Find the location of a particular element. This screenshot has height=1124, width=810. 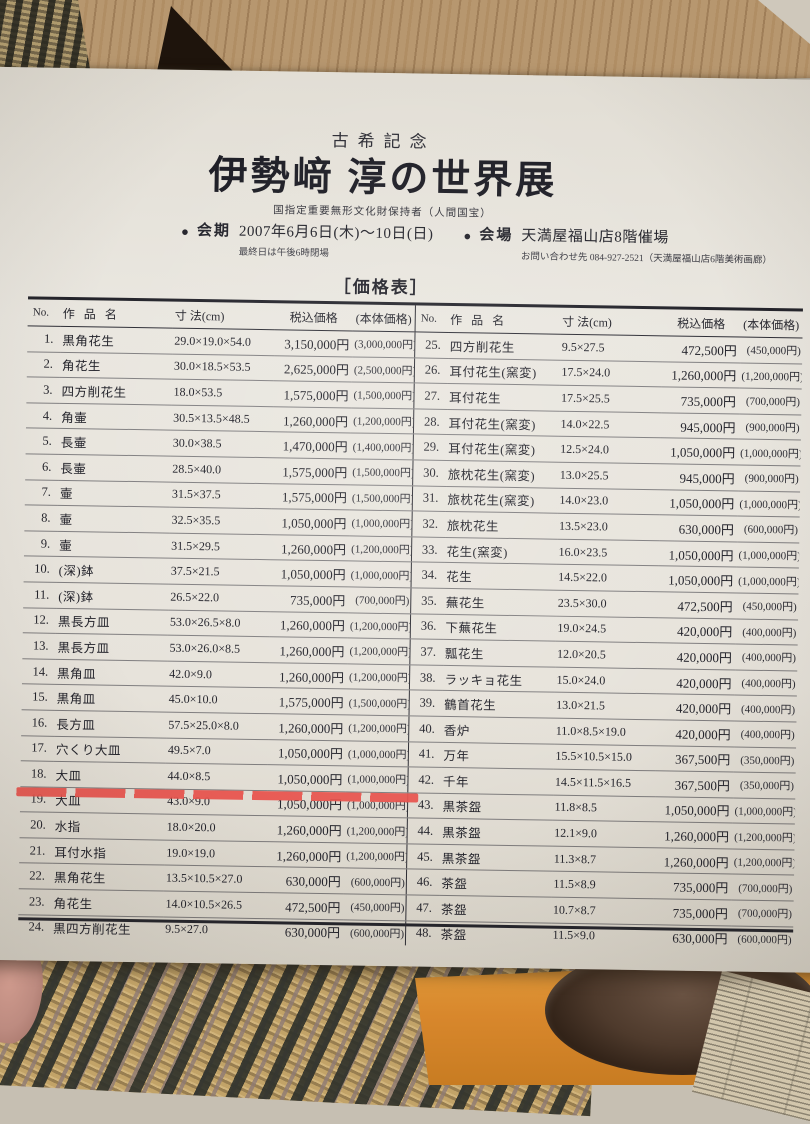

cell-name: 黒四方削花生 is located at coordinates (107, 928).